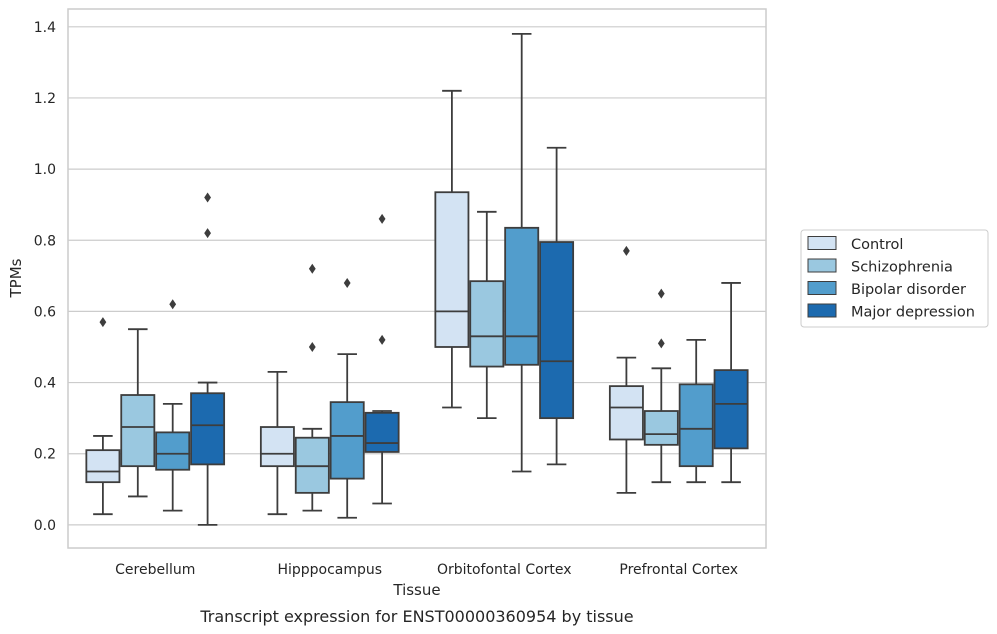 This screenshot has height=634, width=997. Describe the element at coordinates (504, 570) in the screenshot. I see `x-tick-label: Orbitofontal Cortex` at that location.